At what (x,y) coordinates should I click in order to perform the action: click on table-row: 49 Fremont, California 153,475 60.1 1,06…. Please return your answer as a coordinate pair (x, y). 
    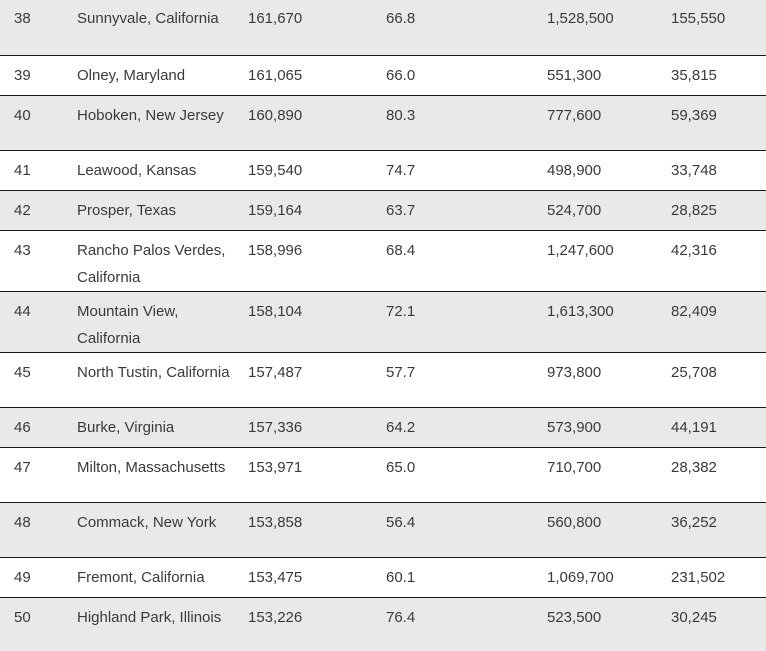
    Looking at the image, I should click on (383, 577).